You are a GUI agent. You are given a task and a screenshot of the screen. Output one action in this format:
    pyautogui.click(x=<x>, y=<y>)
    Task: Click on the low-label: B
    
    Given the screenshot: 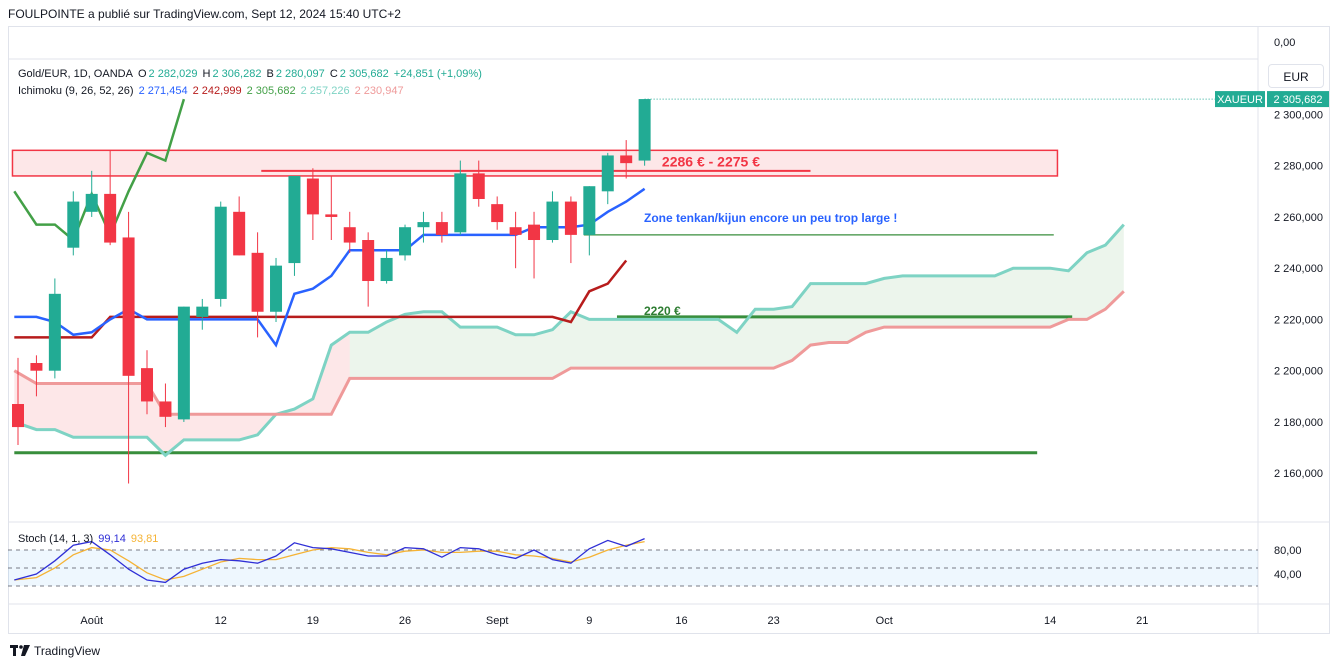 What is the action you would take?
    pyautogui.click(x=270, y=74)
    